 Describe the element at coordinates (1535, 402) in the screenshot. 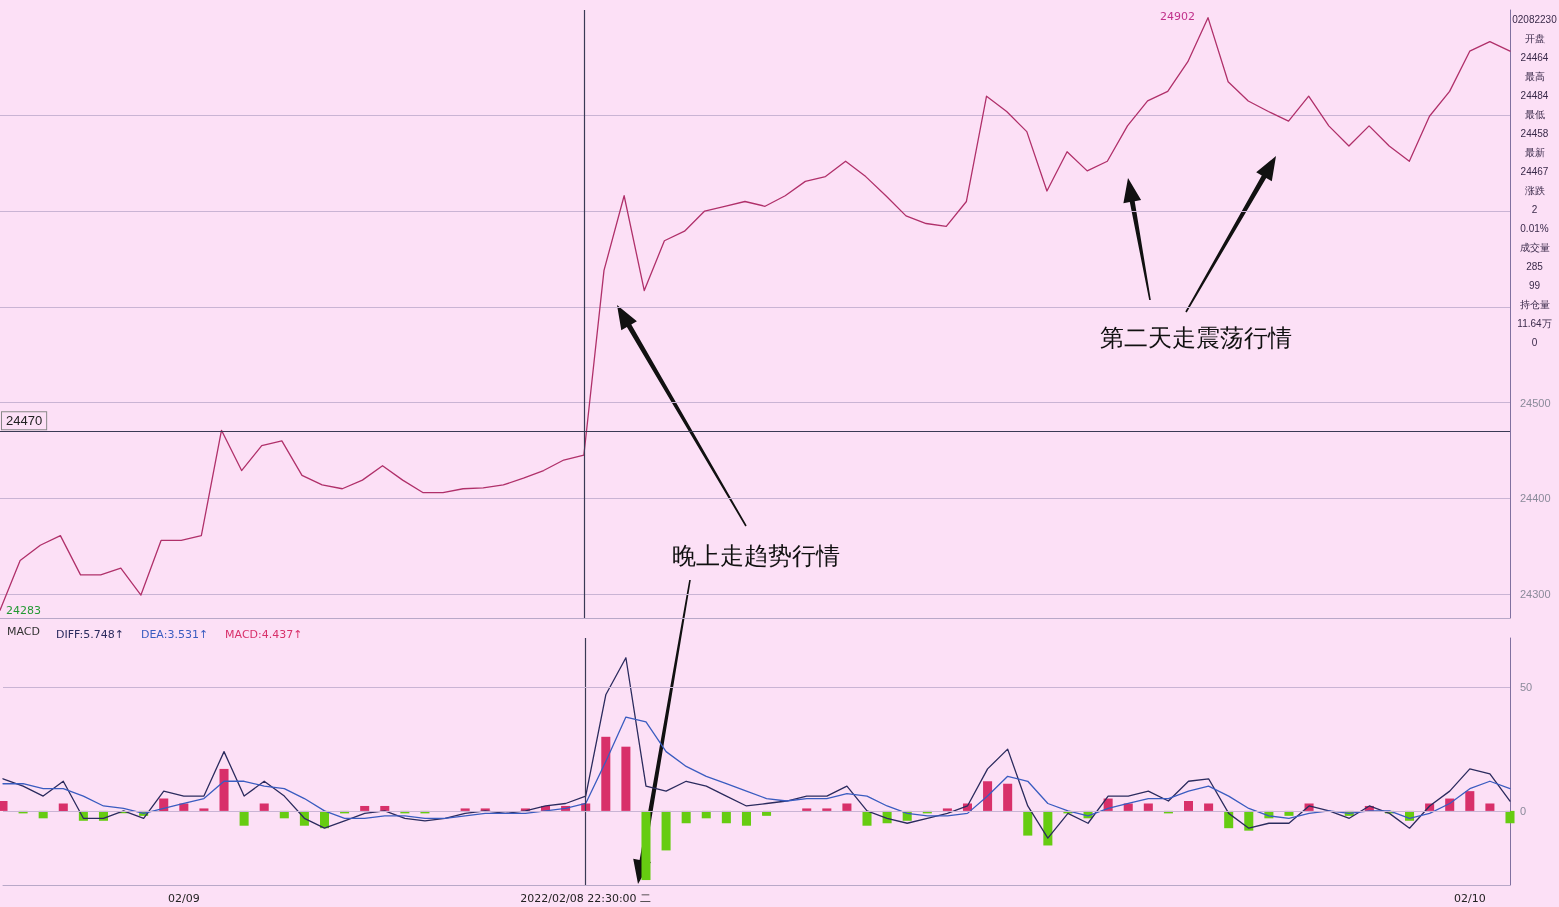

I see `y-tick-label: 24500` at that location.